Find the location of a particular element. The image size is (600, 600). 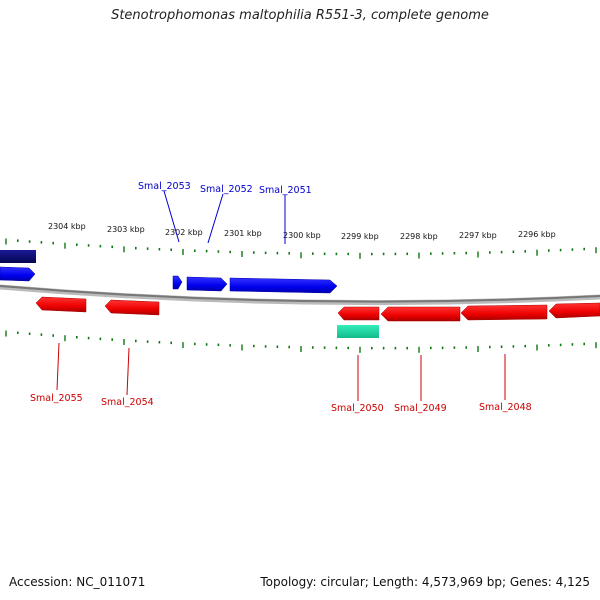

gene-label: Smal_2048 is located at coordinates (505, 407).